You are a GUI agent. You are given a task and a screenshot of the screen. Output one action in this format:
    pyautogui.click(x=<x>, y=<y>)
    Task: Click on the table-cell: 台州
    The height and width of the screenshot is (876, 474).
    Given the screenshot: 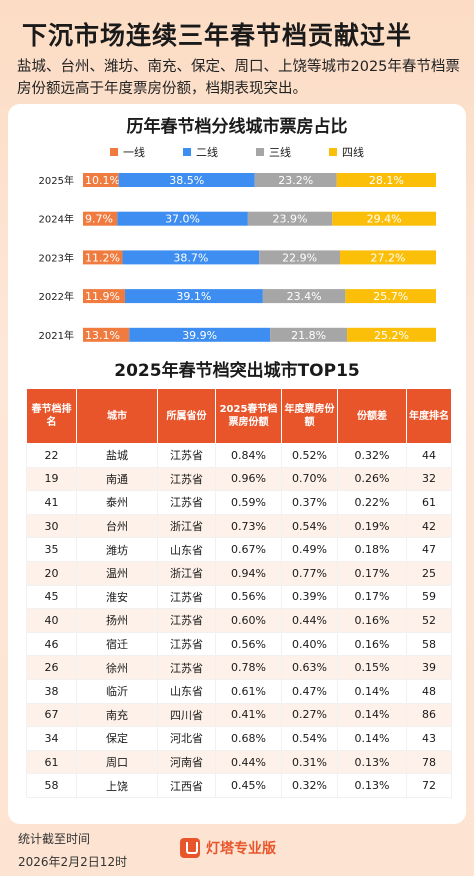 What is the action you would take?
    pyautogui.click(x=117, y=526)
    